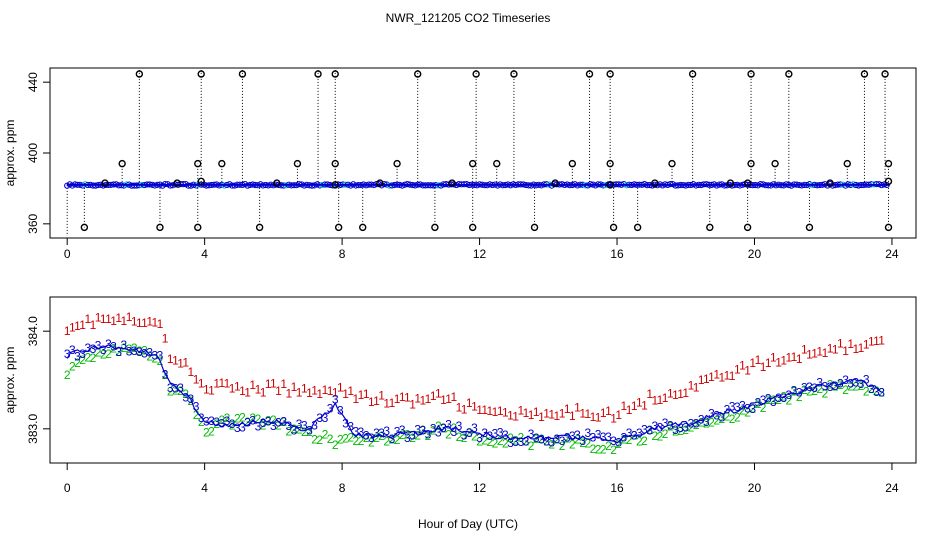  I want to click on top-x-tick-label: 4, so click(204, 254).